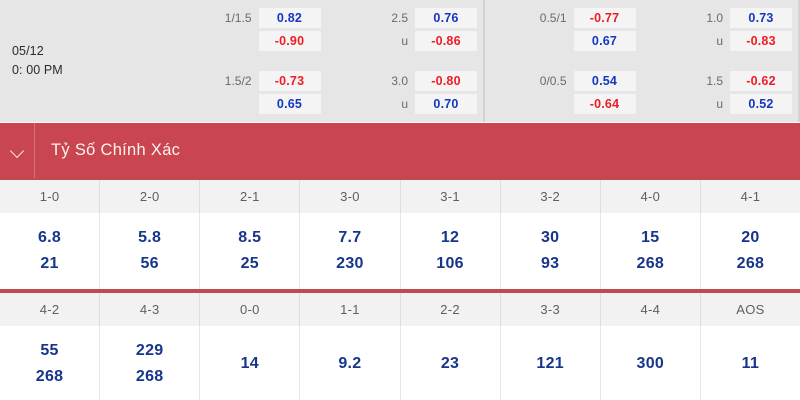 This screenshot has height=400, width=800. I want to click on score-column-header: 2-1, so click(249, 196).